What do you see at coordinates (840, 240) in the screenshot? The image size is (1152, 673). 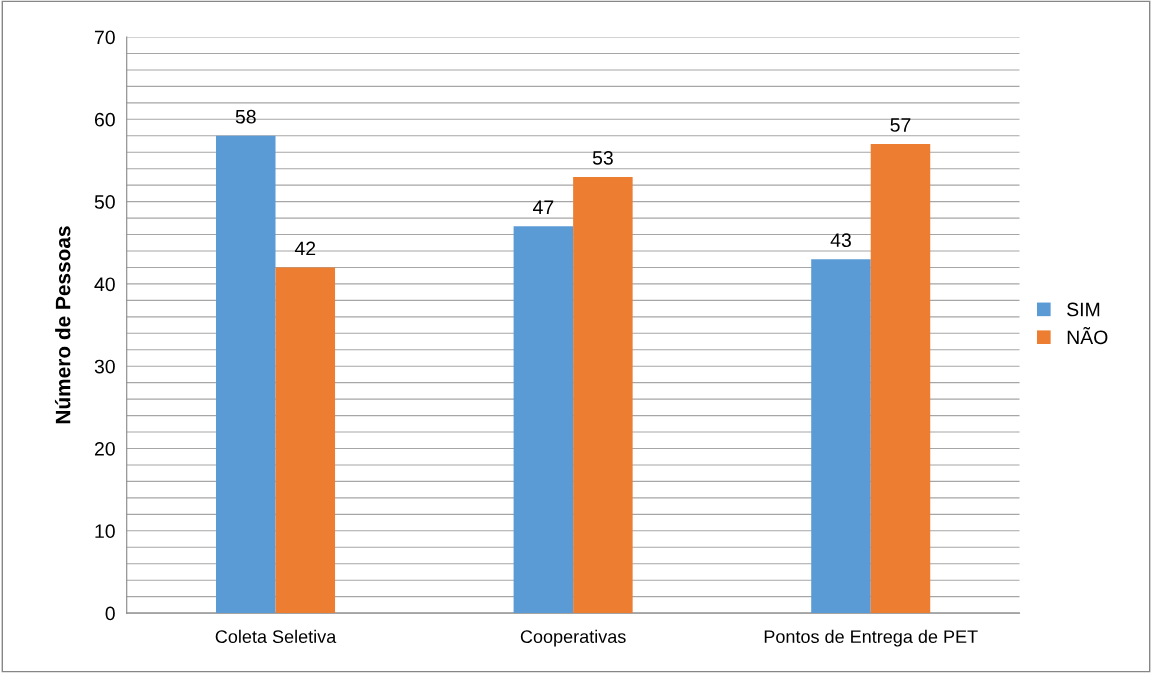 I see `data-label: 43` at bounding box center [840, 240].